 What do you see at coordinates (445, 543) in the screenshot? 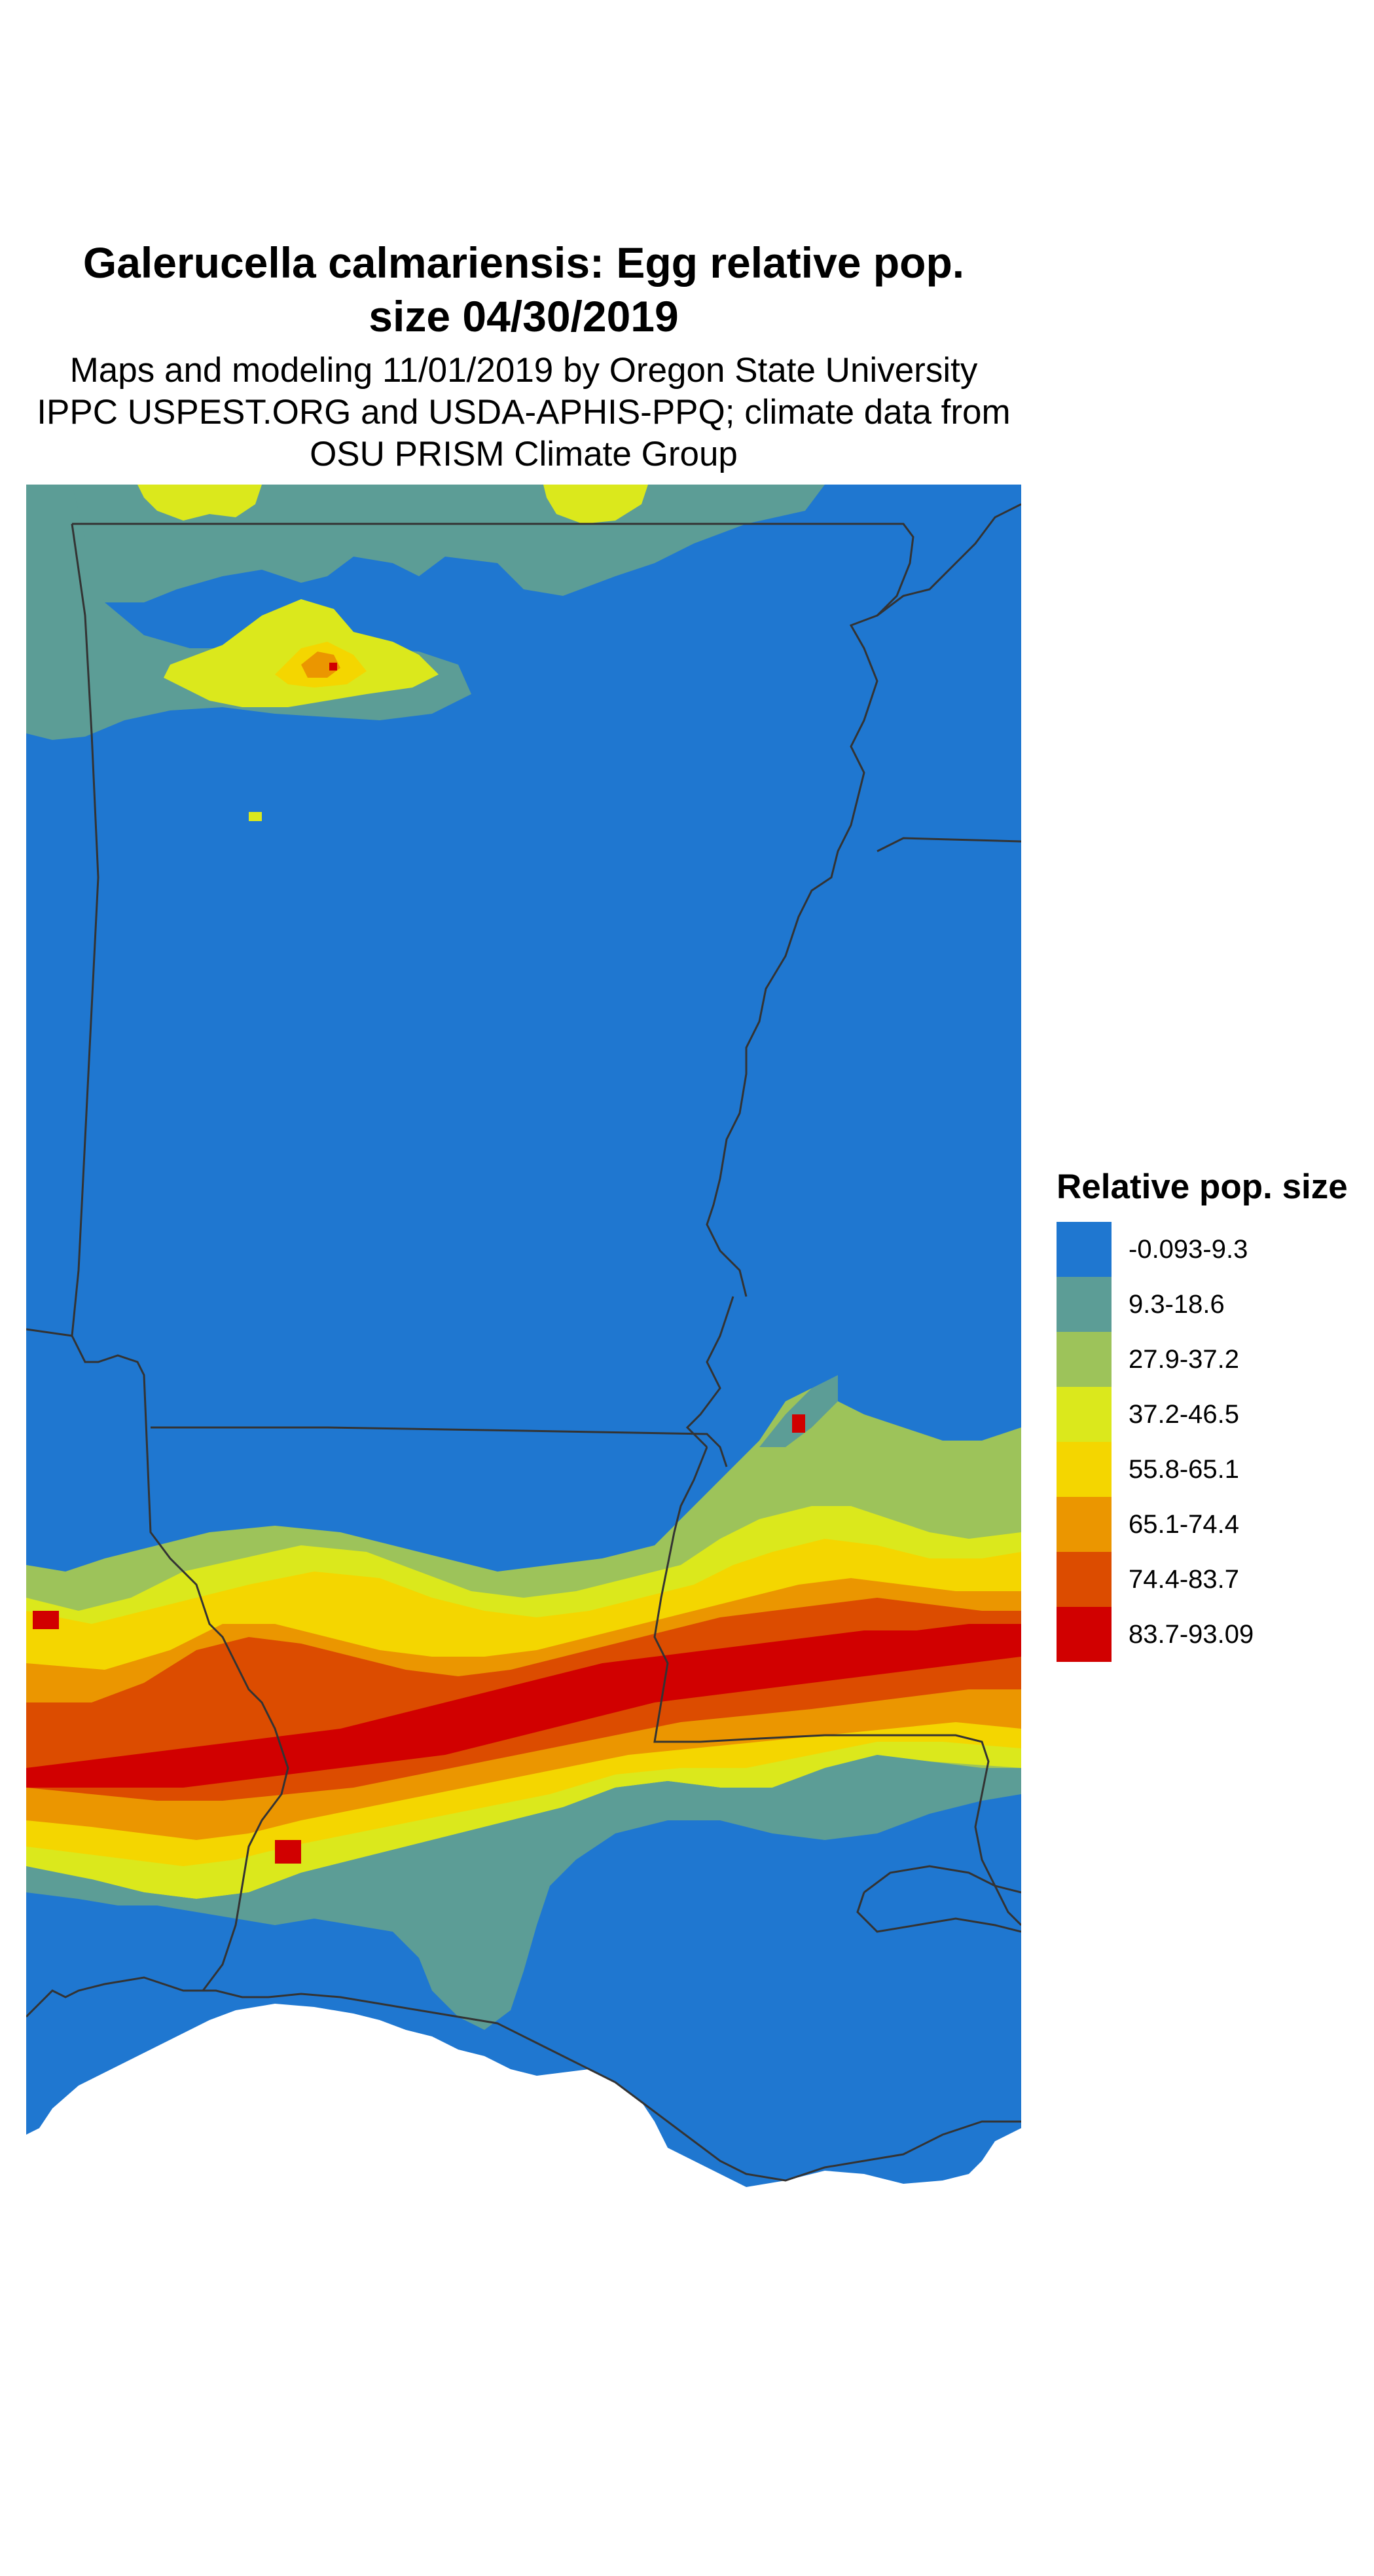
I see `map-zone-north-teal` at bounding box center [445, 543].